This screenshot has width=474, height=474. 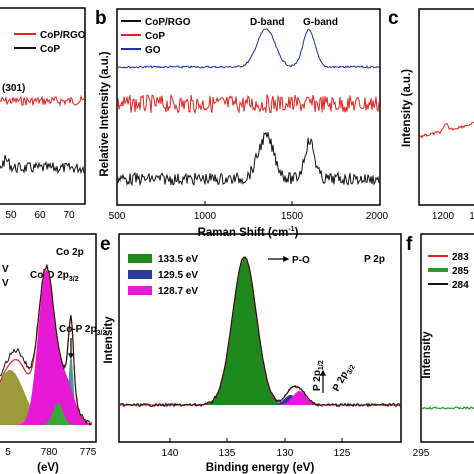 What do you see at coordinates (178, 291) in the screenshot?
I see `legend-1287: 128.7 eV` at bounding box center [178, 291].